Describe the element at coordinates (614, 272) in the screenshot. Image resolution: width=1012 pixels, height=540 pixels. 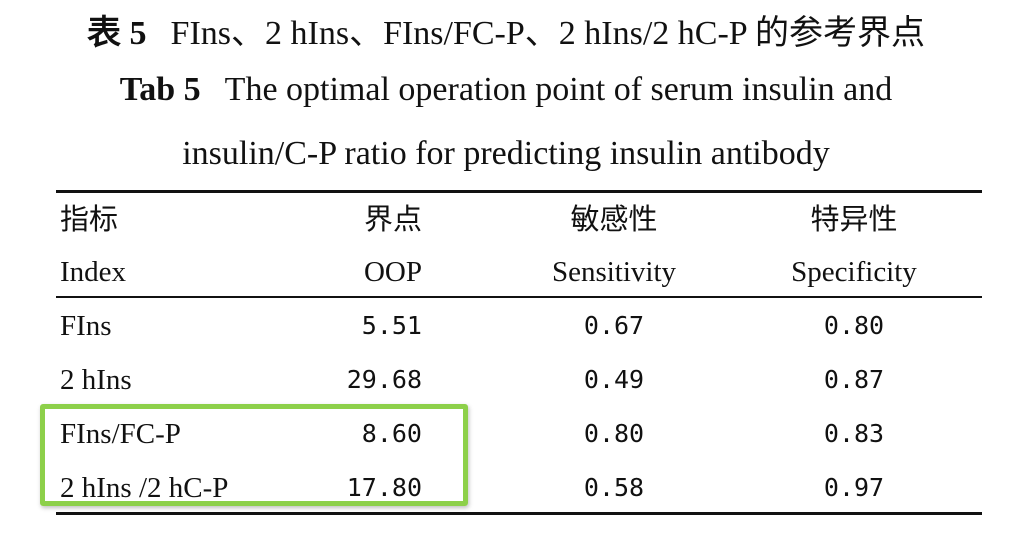
I see `header-sensitivity-en: Sensitivity` at that location.